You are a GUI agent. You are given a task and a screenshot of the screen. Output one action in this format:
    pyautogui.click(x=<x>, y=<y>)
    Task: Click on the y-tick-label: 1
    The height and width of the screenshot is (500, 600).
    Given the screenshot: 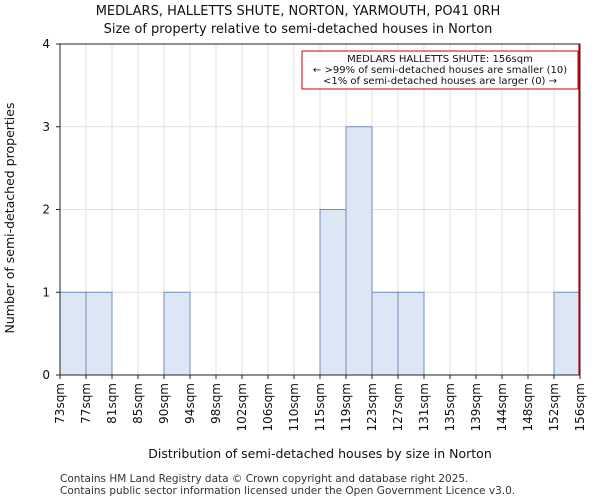 What is the action you would take?
    pyautogui.click(x=46, y=292)
    